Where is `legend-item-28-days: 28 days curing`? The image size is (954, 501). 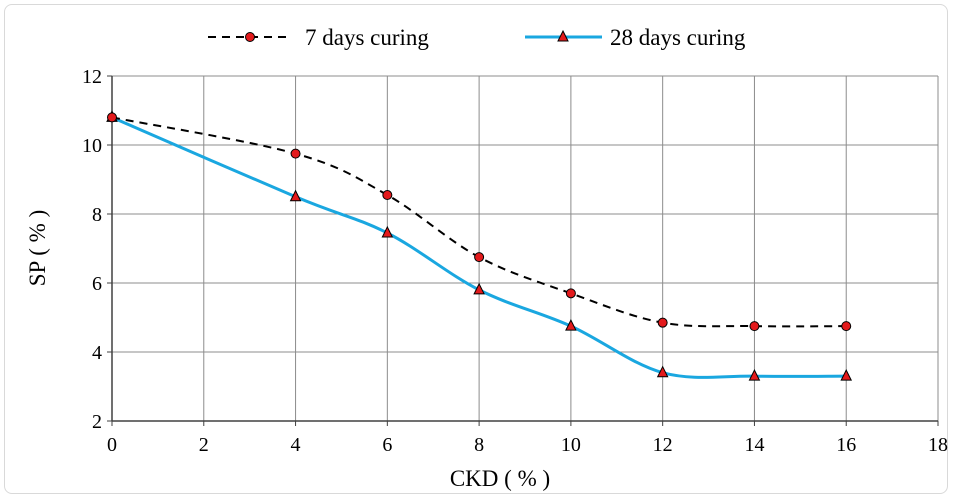
legend-item-28-days: 28 days curing is located at coordinates (635, 37).